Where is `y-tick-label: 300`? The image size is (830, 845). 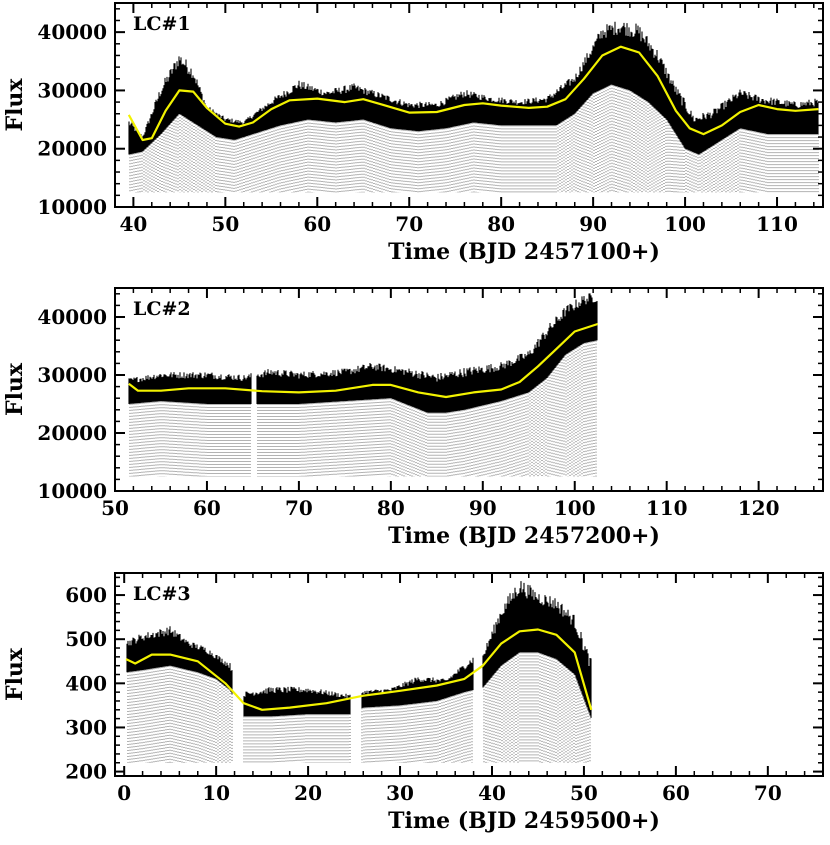 y-tick-label: 300 is located at coordinates (86, 727).